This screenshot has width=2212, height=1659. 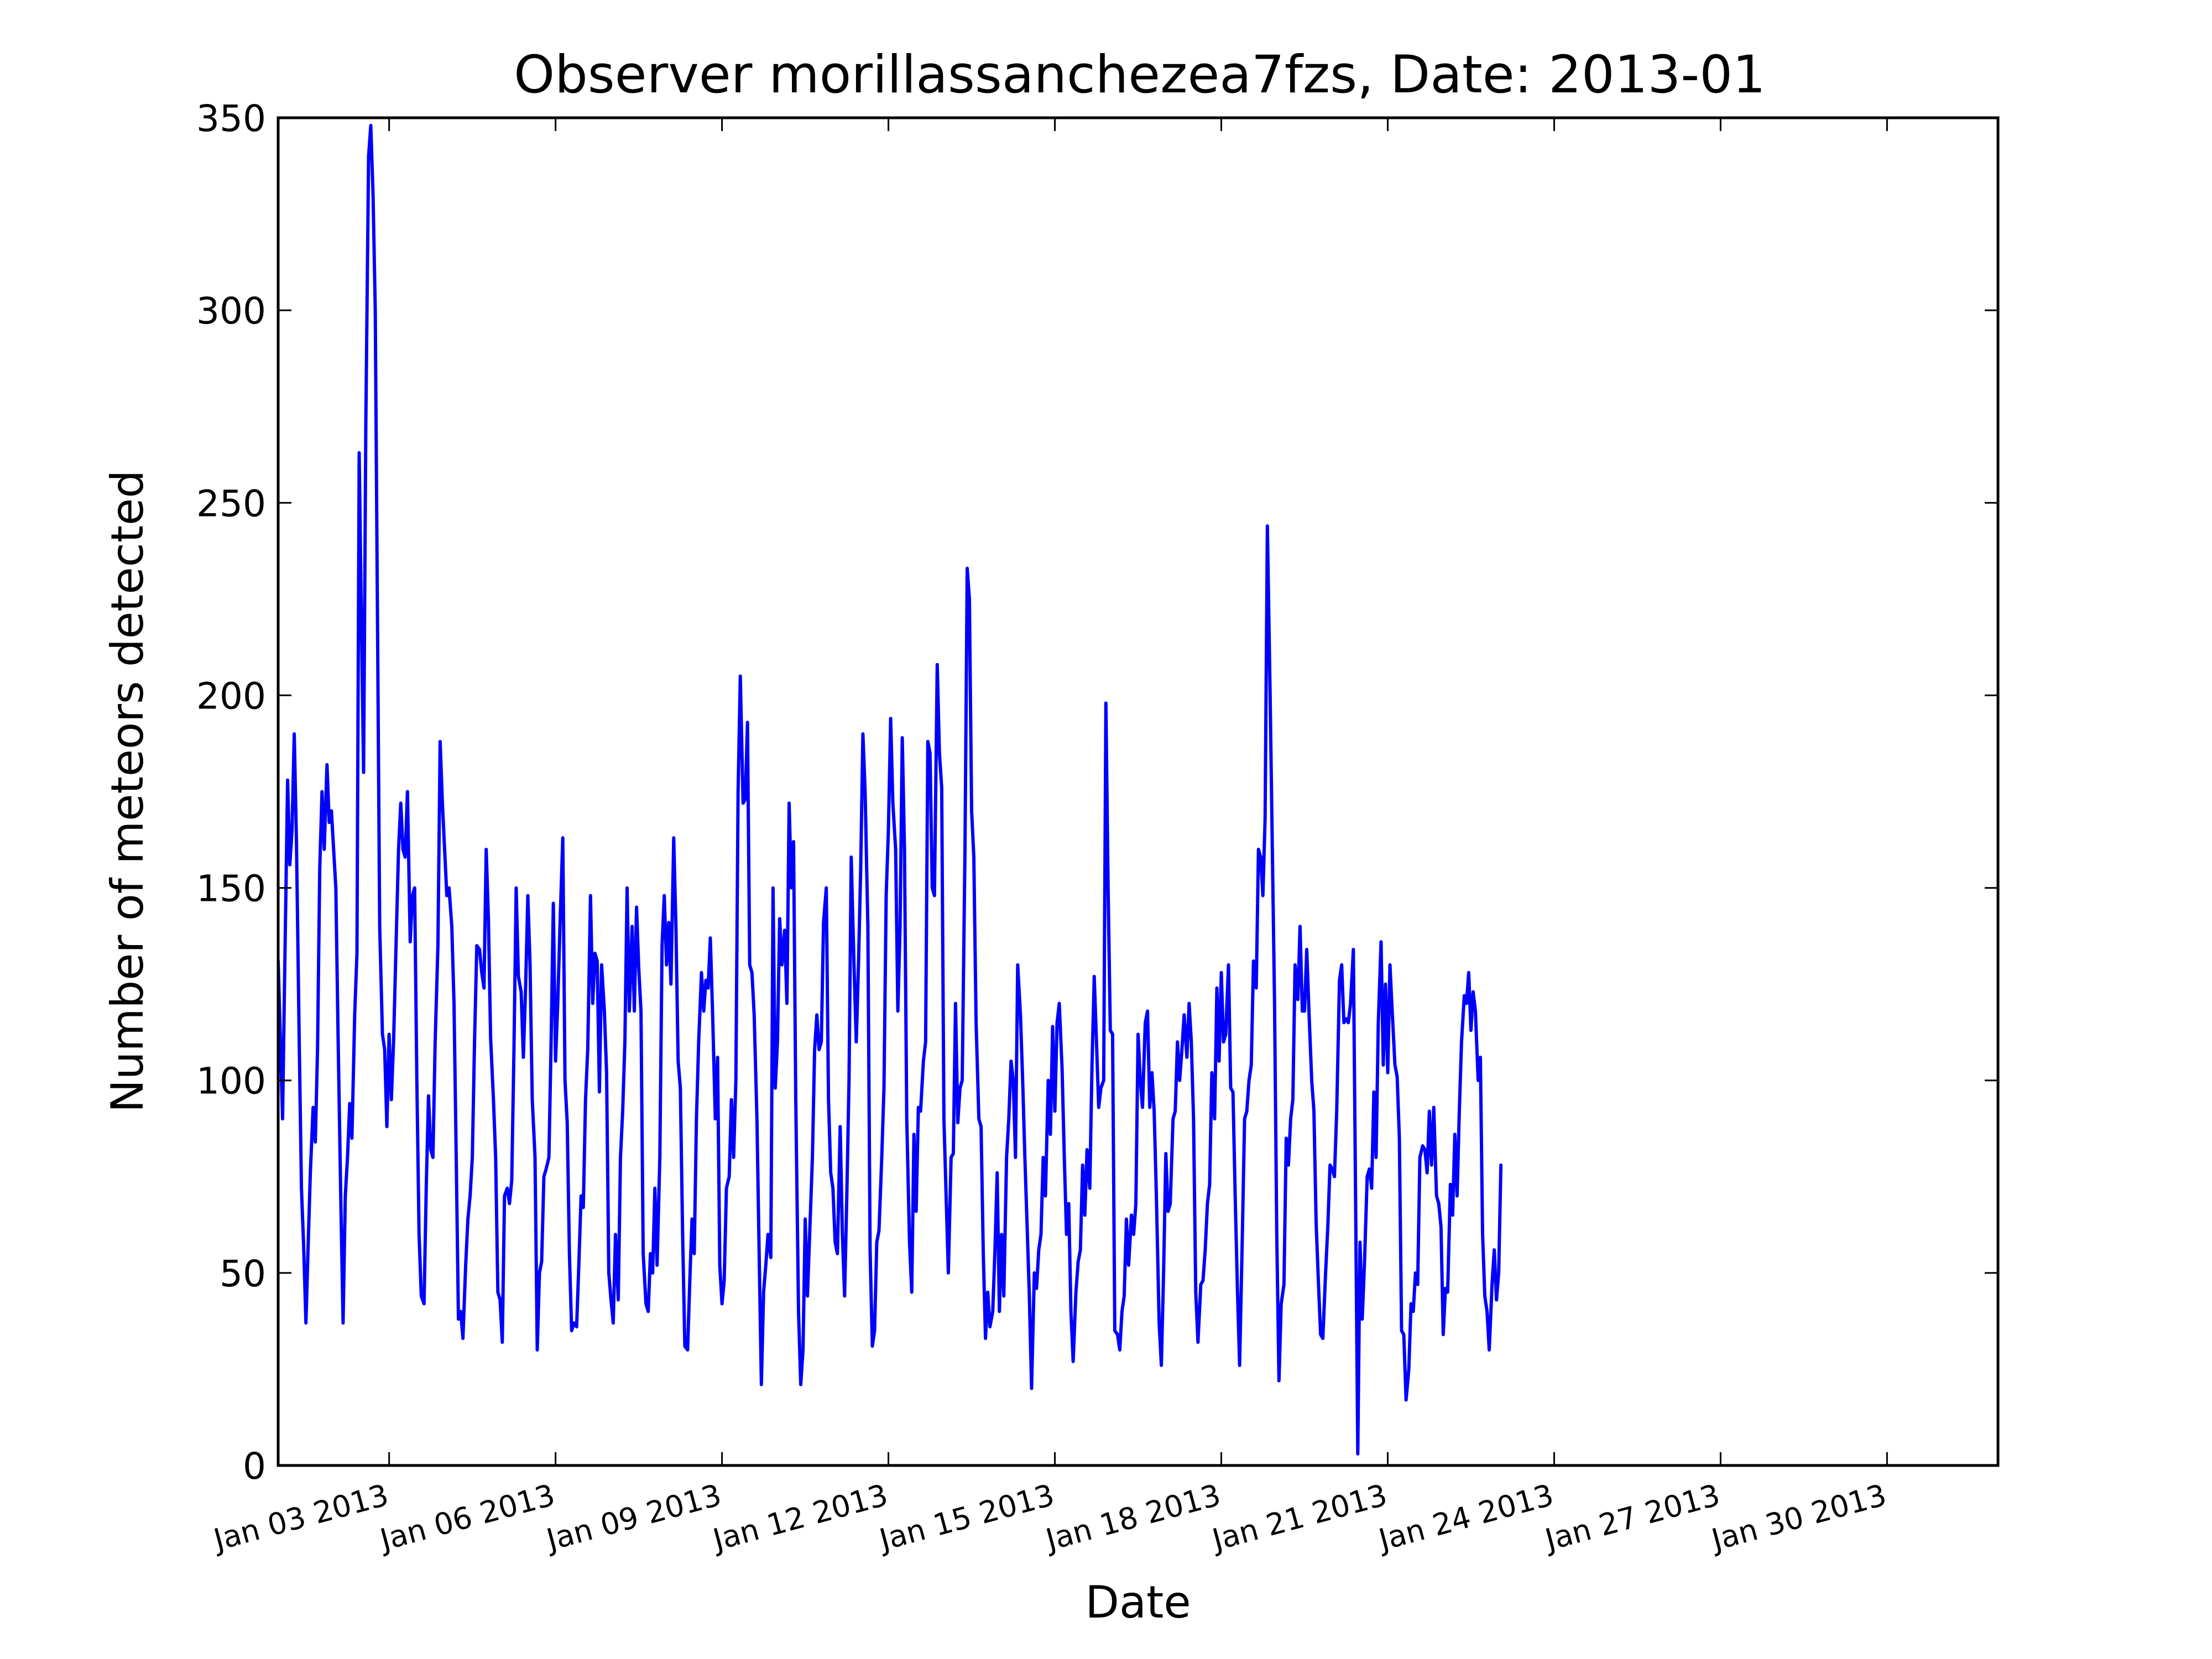 What do you see at coordinates (1138, 1603) in the screenshot?
I see `x-axis-label: Date` at bounding box center [1138, 1603].